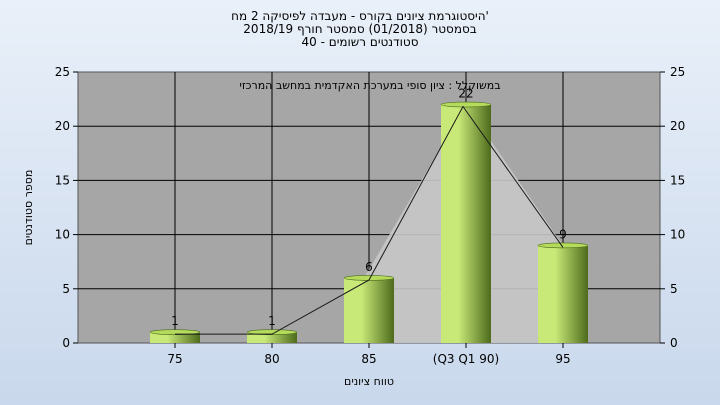 Image resolution: width=720 pixels, height=405 pixels. Describe the element at coordinates (465, 94) in the screenshot. I see `data-label: 22` at that location.